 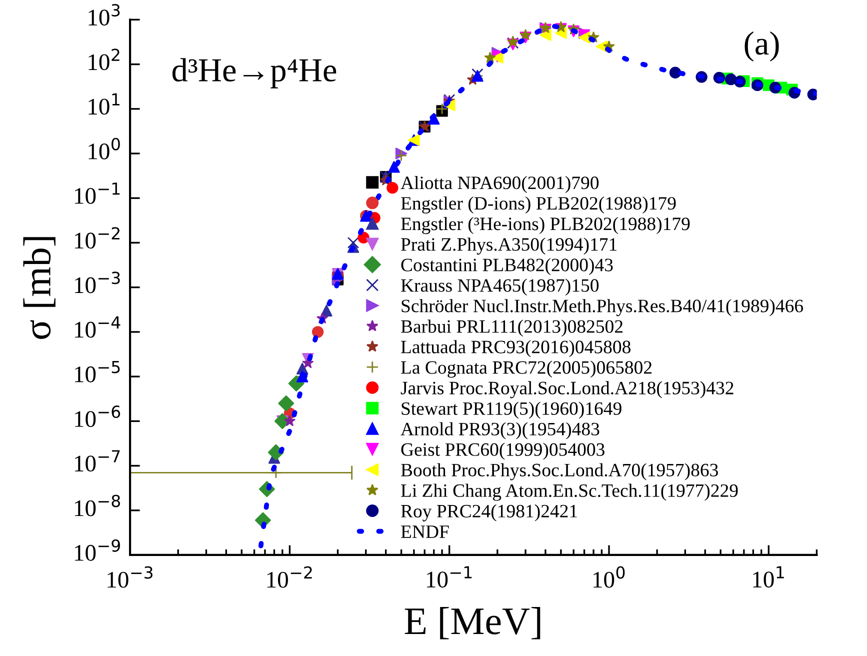 What do you see at coordinates (97, 193) in the screenshot?
I see `y-tick-label: 10$^{−1}$` at bounding box center [97, 193].